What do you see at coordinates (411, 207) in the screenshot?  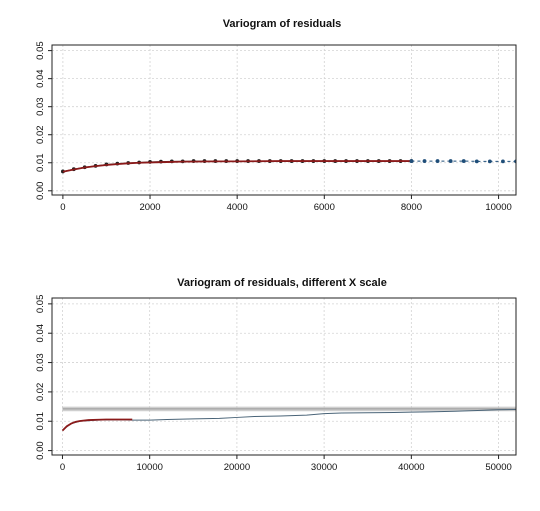 I see `x-tick-label: 8000` at bounding box center [411, 207].